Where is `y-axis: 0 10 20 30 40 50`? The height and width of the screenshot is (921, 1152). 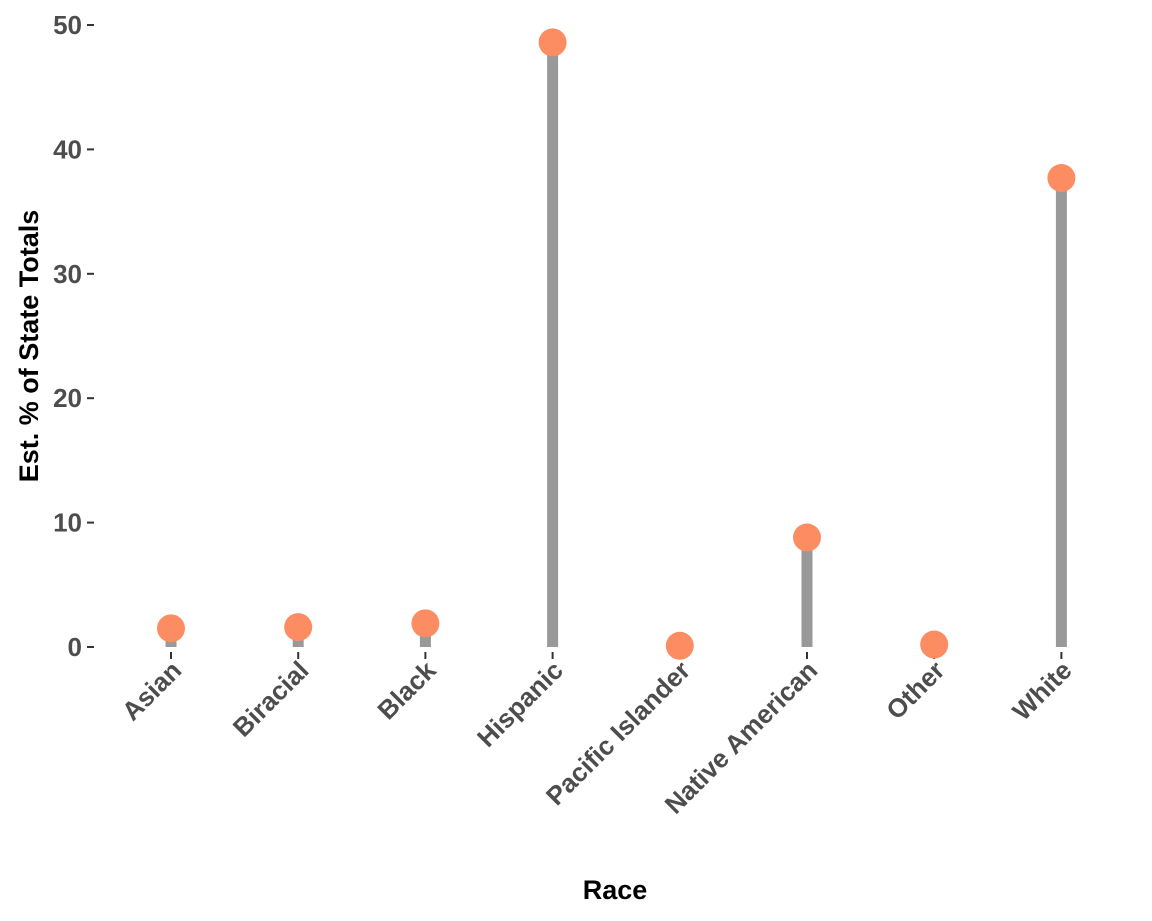 y-axis: 0 10 20 30 40 50 is located at coordinates (73, 336).